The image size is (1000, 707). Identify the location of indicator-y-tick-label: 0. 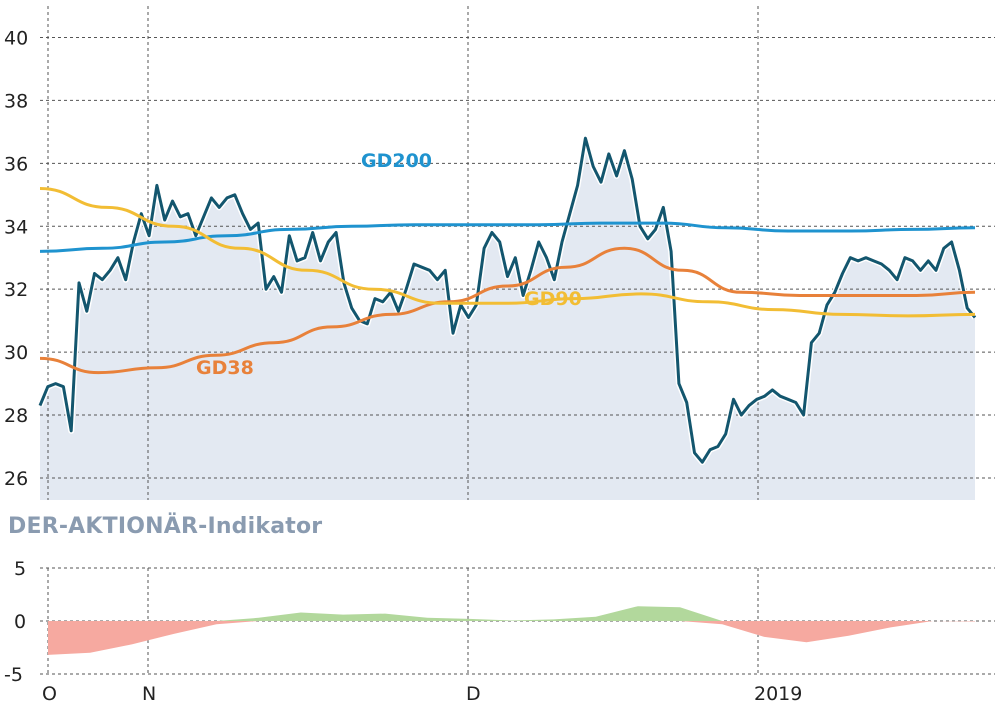
(20, 622).